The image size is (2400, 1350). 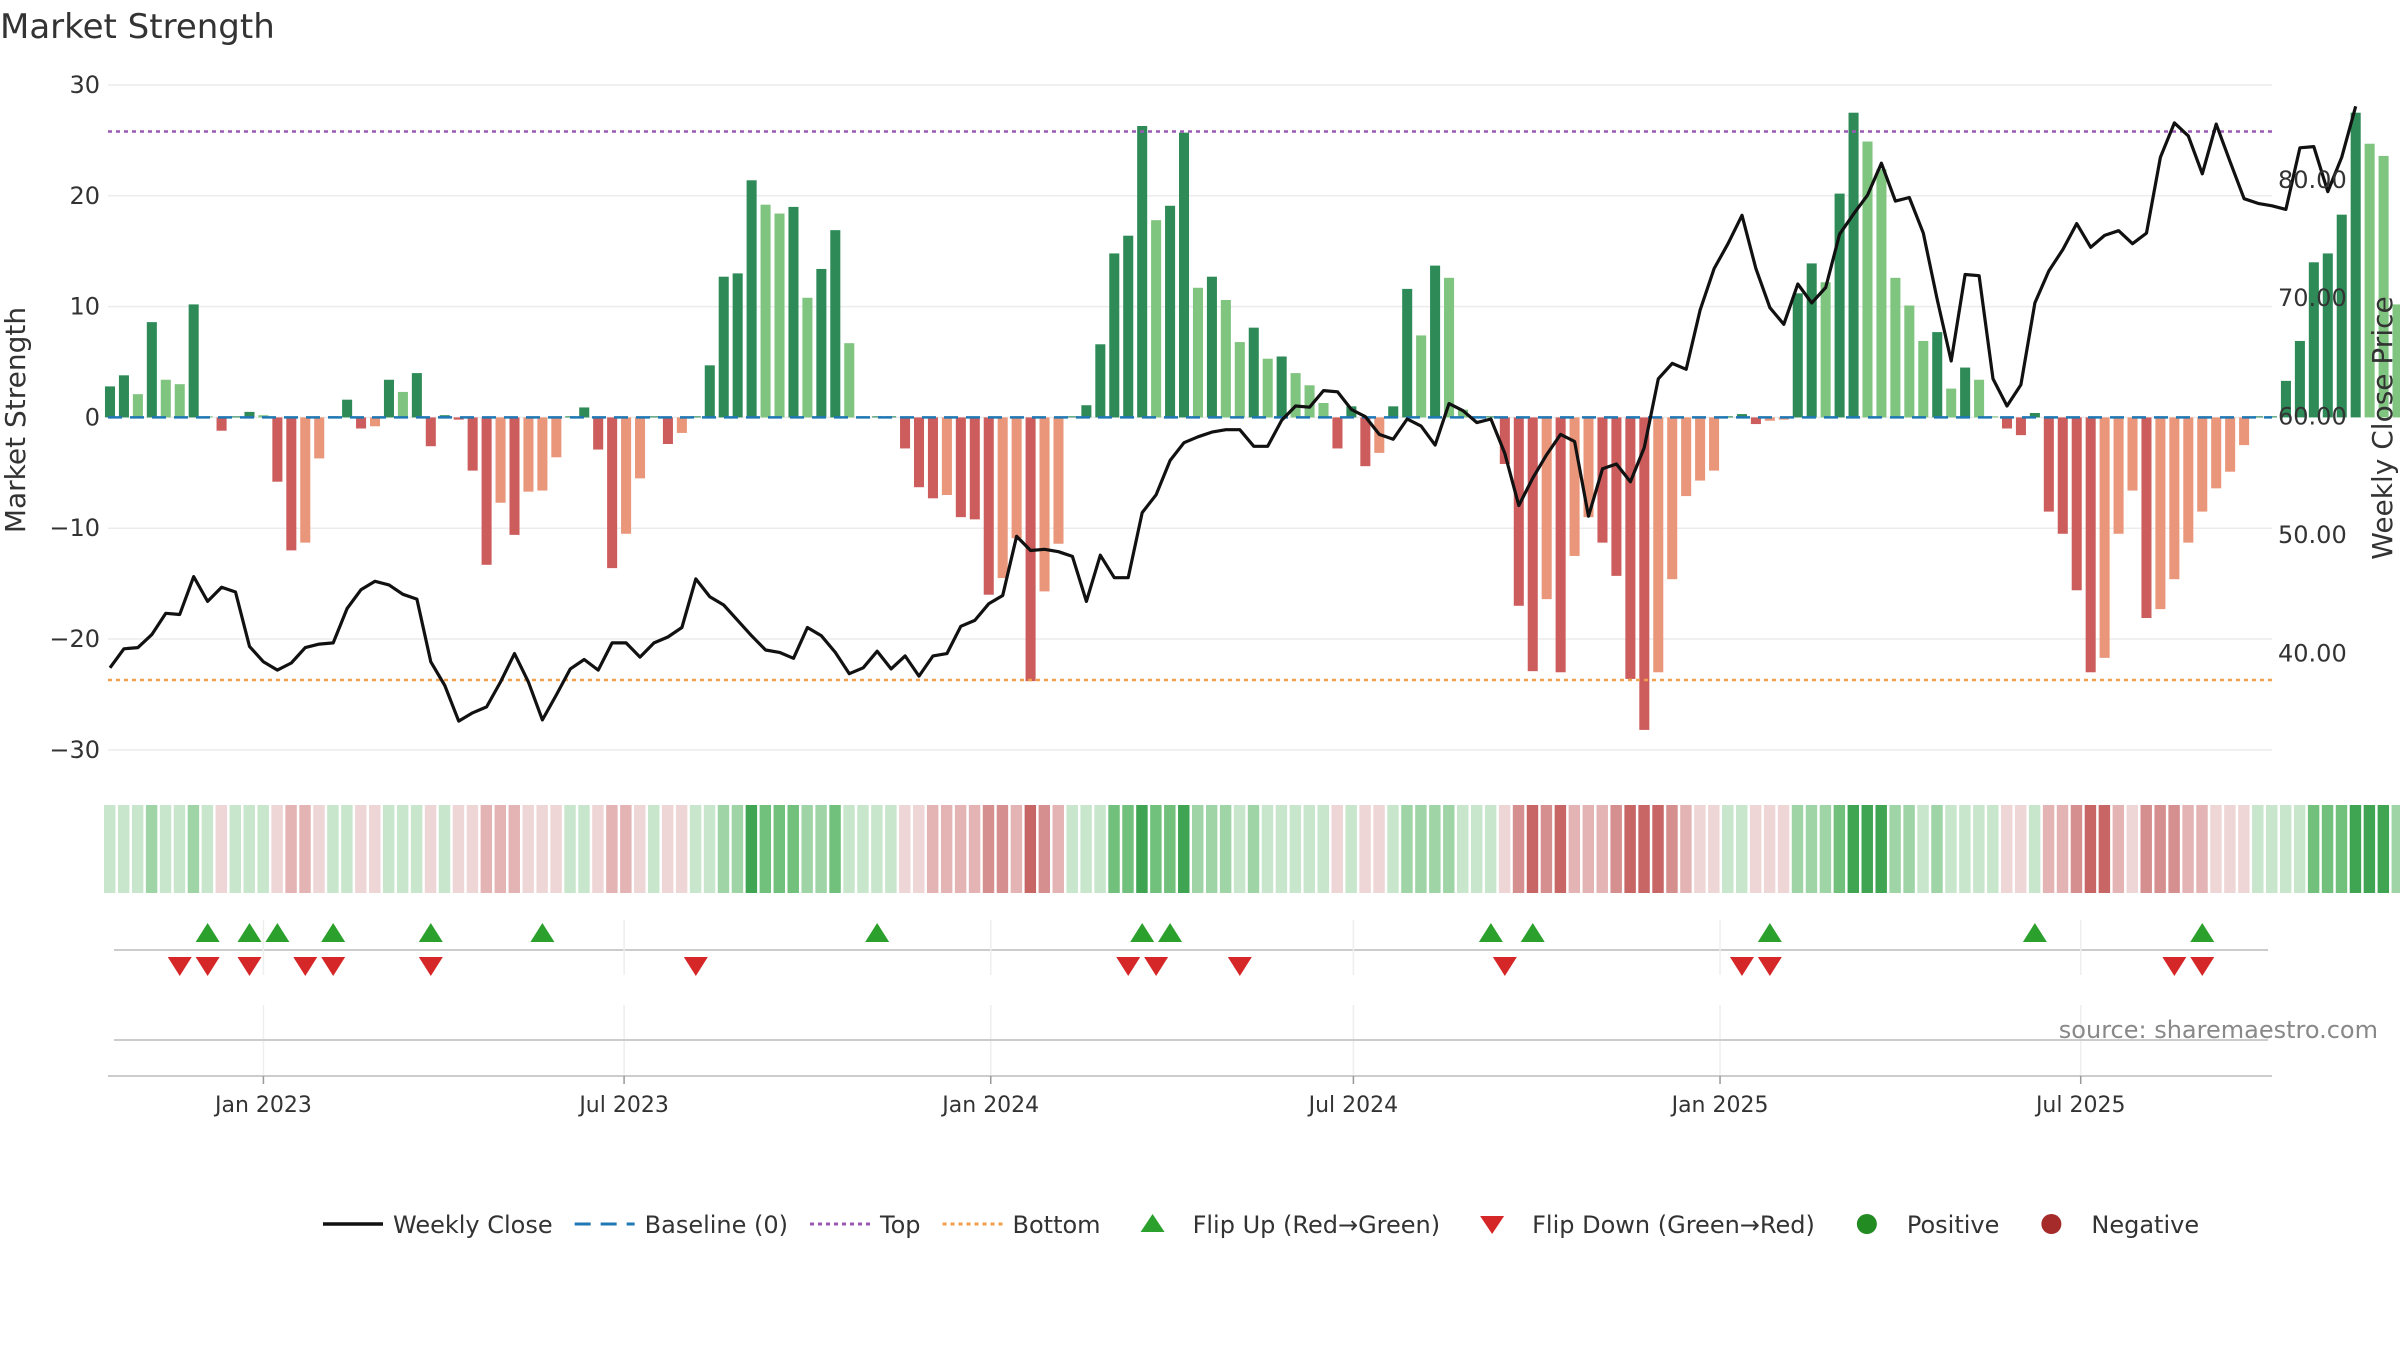 I want to click on legend-label: Top, so click(x=900, y=1225).